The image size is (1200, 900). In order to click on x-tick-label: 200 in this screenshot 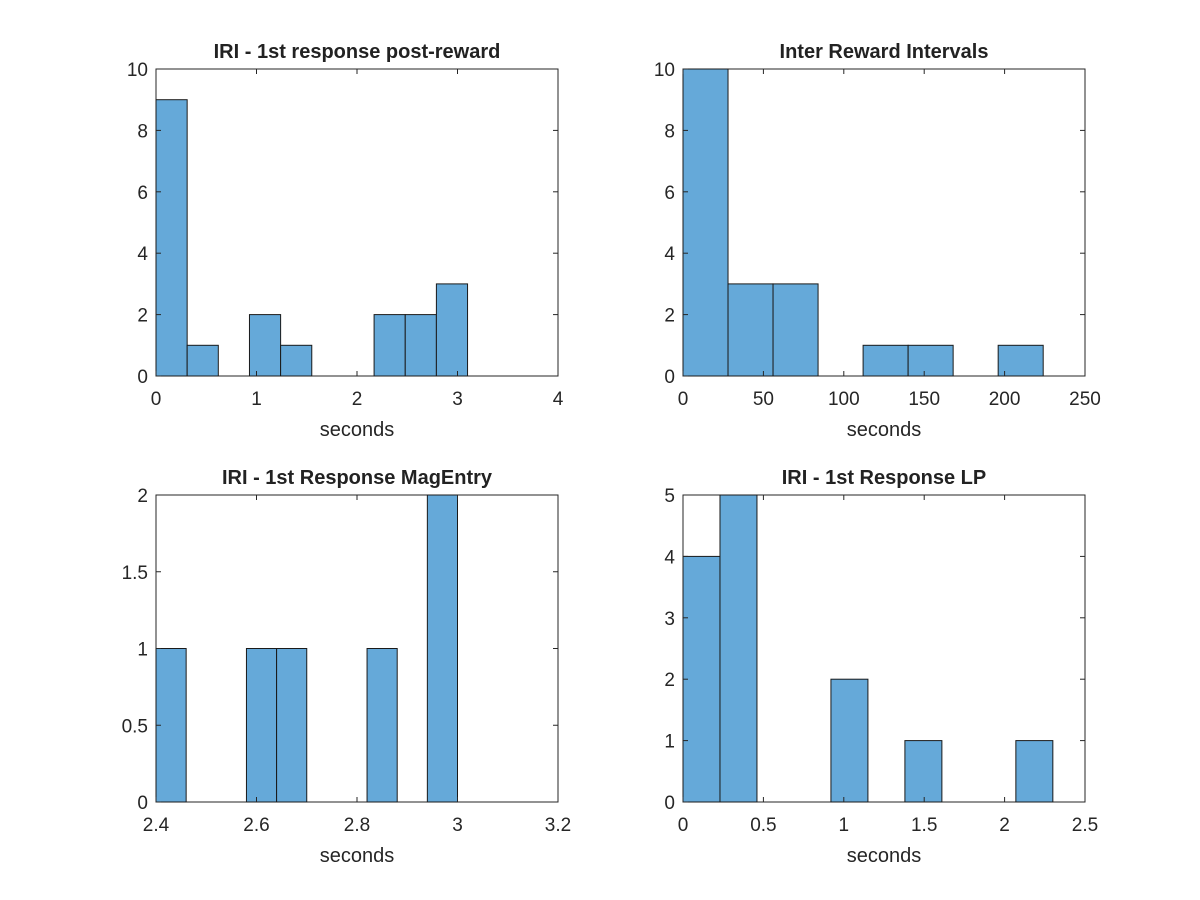, I will do `click(1005, 399)`.